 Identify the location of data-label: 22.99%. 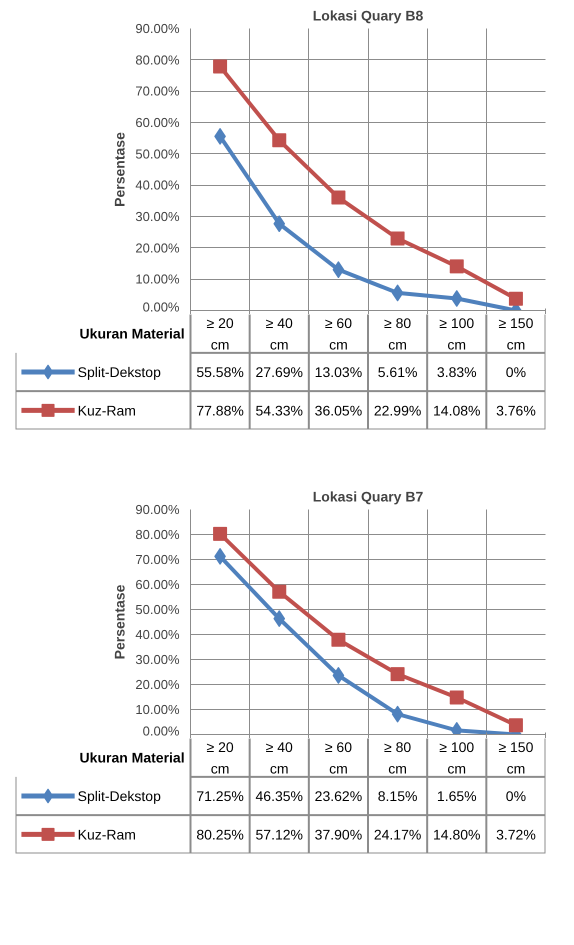
(398, 410).